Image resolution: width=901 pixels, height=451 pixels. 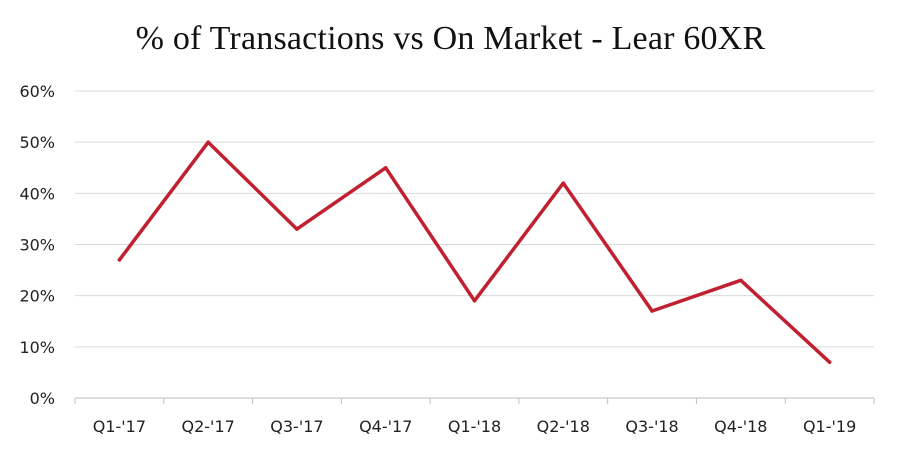 I want to click on y-tick-label: 30%, so click(x=37, y=245).